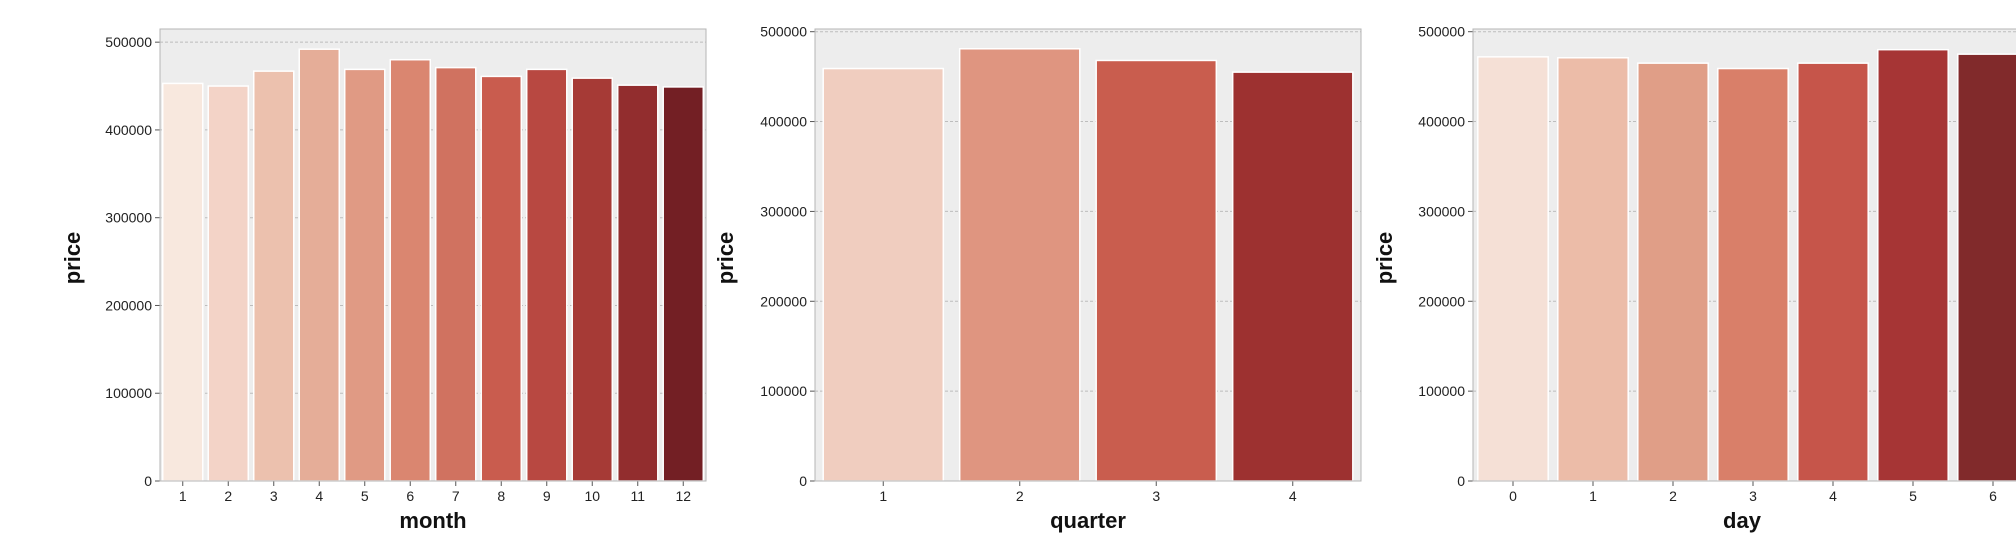  Describe the element at coordinates (1513, 496) in the screenshot. I see `x-tick-label: 0` at that location.